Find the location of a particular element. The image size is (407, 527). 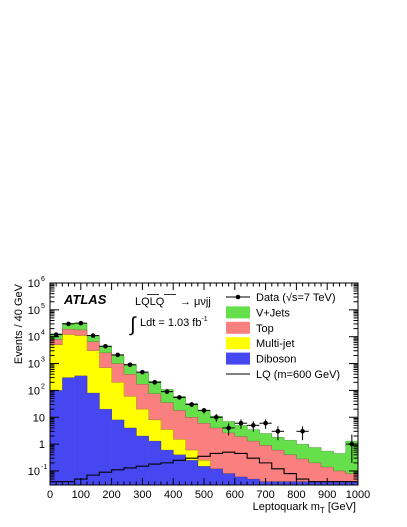

x-tick-label: 200 is located at coordinates (111, 495).